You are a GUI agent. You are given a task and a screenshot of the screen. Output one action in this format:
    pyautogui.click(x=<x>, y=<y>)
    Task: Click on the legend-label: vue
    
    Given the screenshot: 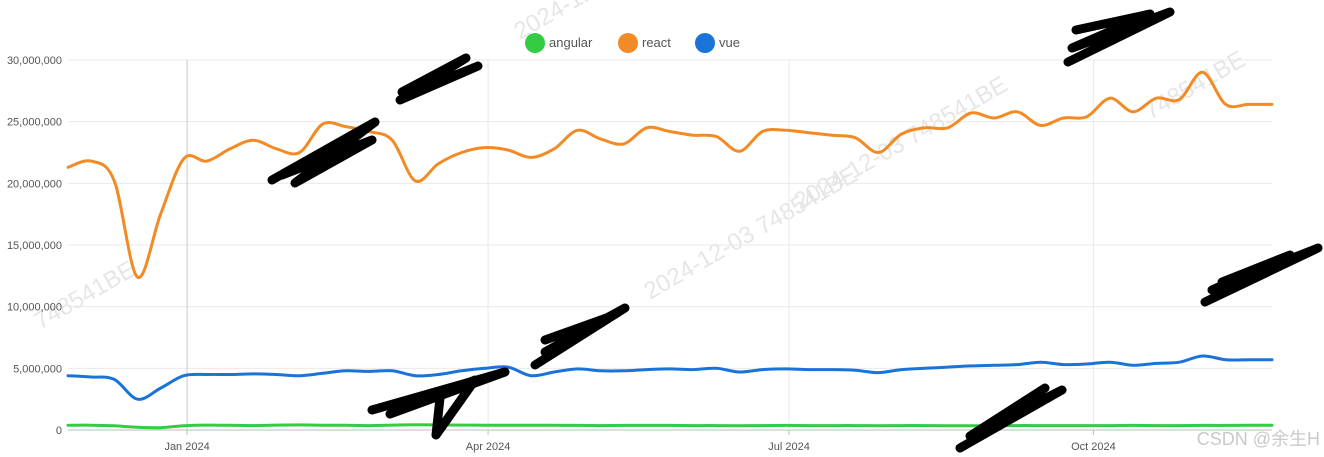 What is the action you would take?
    pyautogui.click(x=729, y=42)
    